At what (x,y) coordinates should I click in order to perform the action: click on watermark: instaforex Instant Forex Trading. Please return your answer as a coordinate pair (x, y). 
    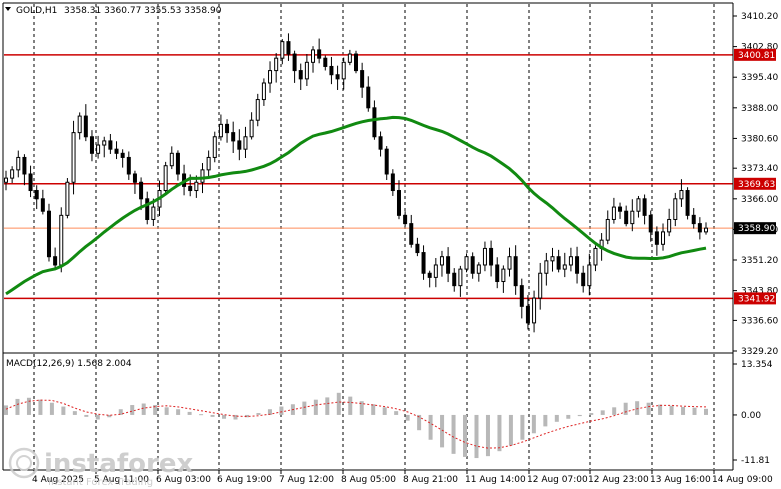
    Looking at the image, I should click on (101, 467).